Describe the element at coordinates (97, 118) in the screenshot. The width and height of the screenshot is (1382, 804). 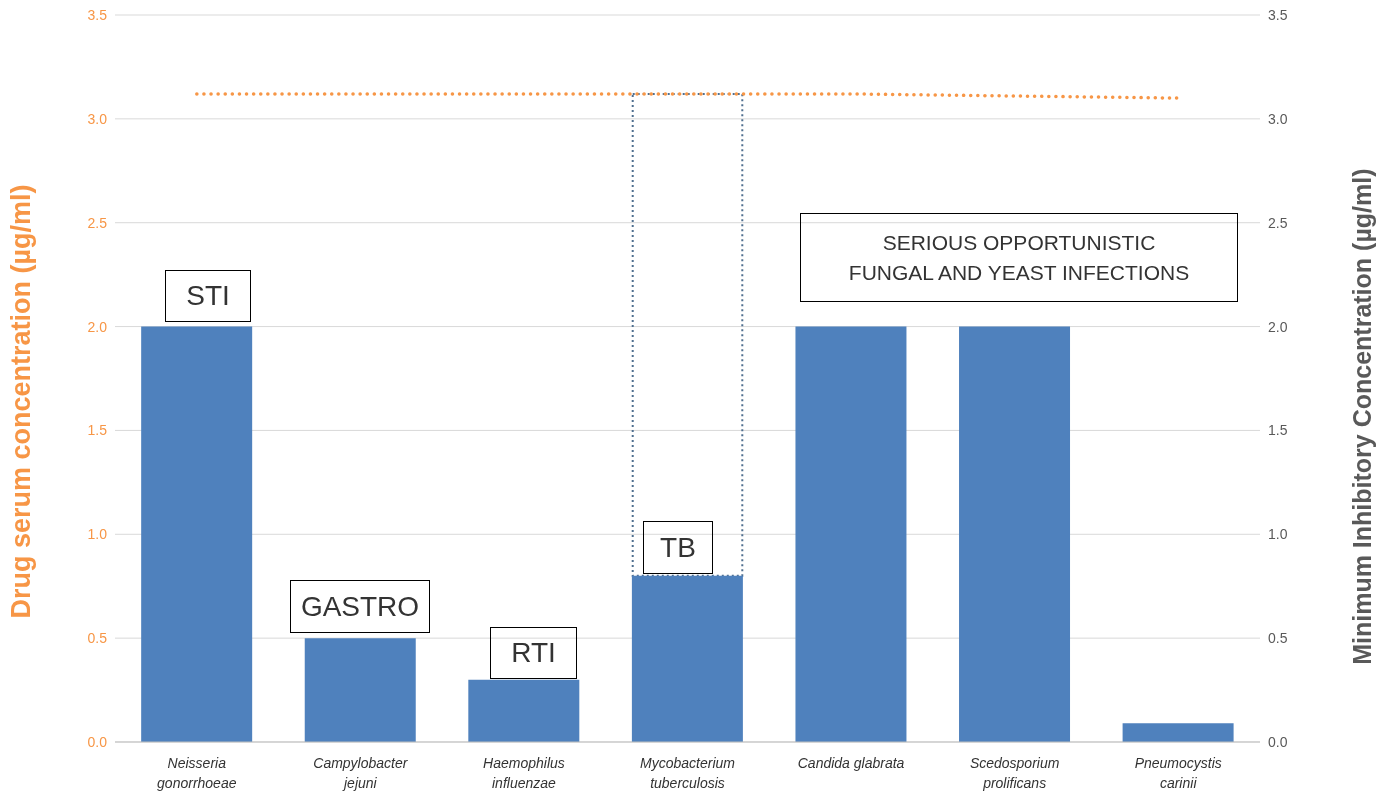
I see `y-tick-label: 3.0` at that location.